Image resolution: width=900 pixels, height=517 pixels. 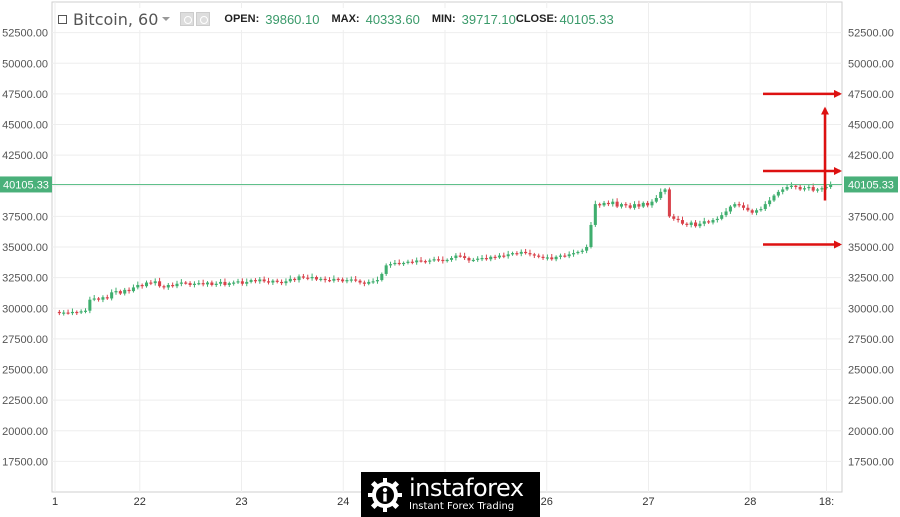 I want to click on y-tick-label-left: 25000.00, so click(x=25, y=371).